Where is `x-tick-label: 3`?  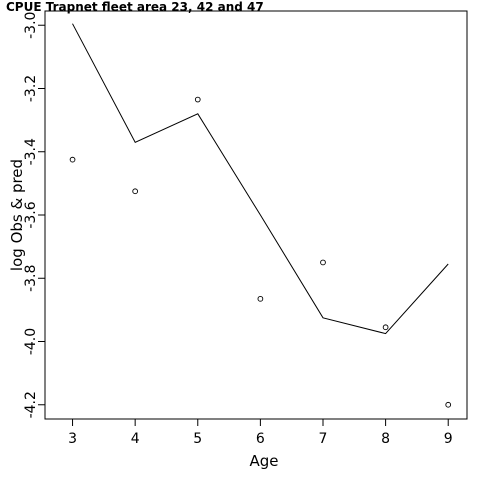
x-tick-label: 3 is located at coordinates (72, 439).